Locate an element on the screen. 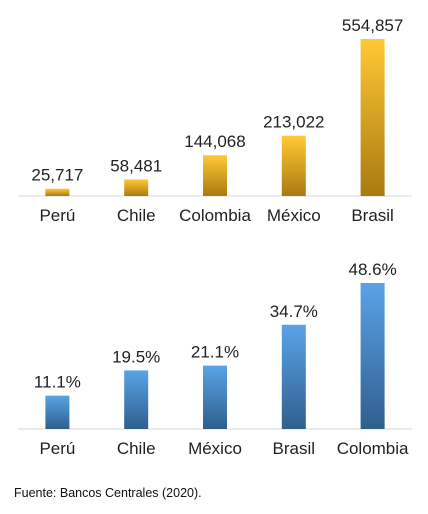  bottom-value-label-4: 34.7% is located at coordinates (294, 311).